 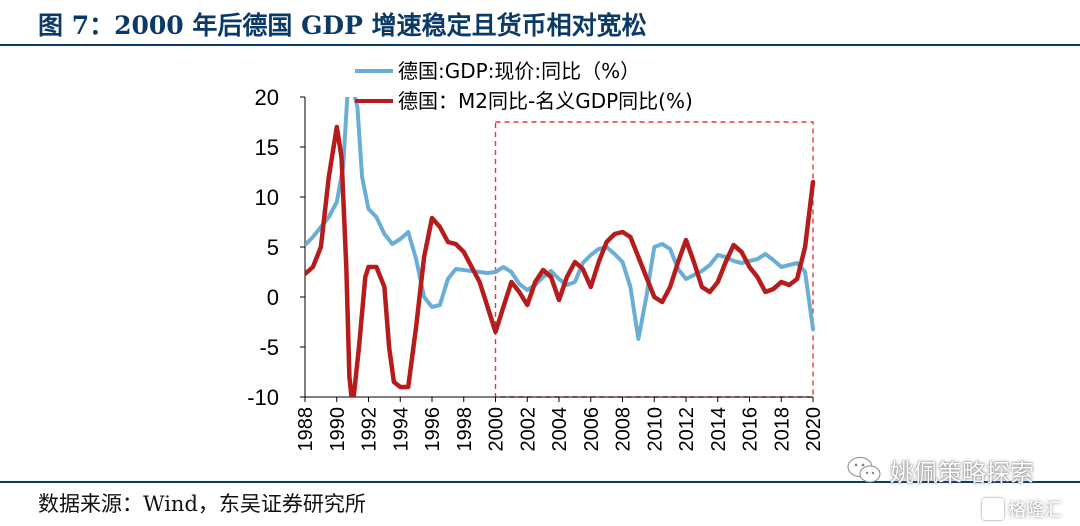 What do you see at coordinates (338, 429) in the screenshot?
I see `x-tick-label: 1990` at bounding box center [338, 429].